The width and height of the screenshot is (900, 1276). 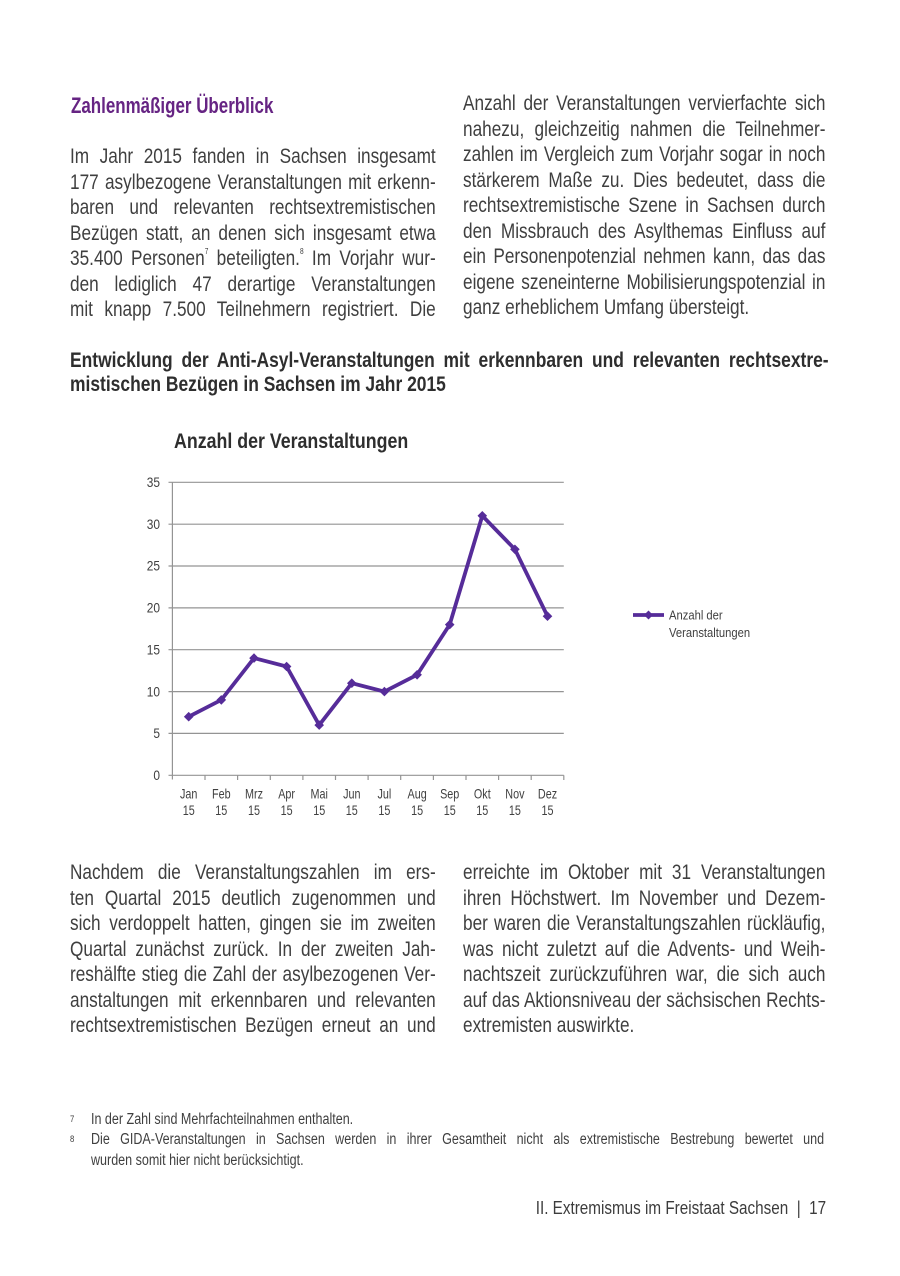 What do you see at coordinates (153, 566) in the screenshot?
I see `svg-text: 25` at bounding box center [153, 566].